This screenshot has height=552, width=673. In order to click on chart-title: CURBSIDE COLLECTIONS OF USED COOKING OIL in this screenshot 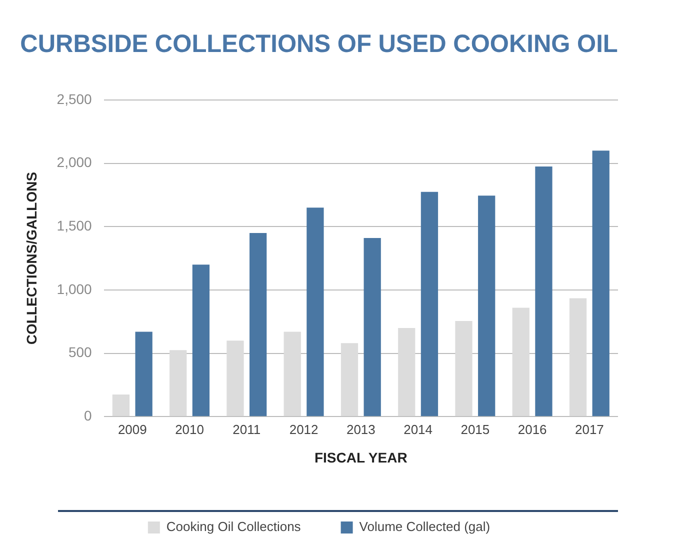, I will do `click(319, 44)`.